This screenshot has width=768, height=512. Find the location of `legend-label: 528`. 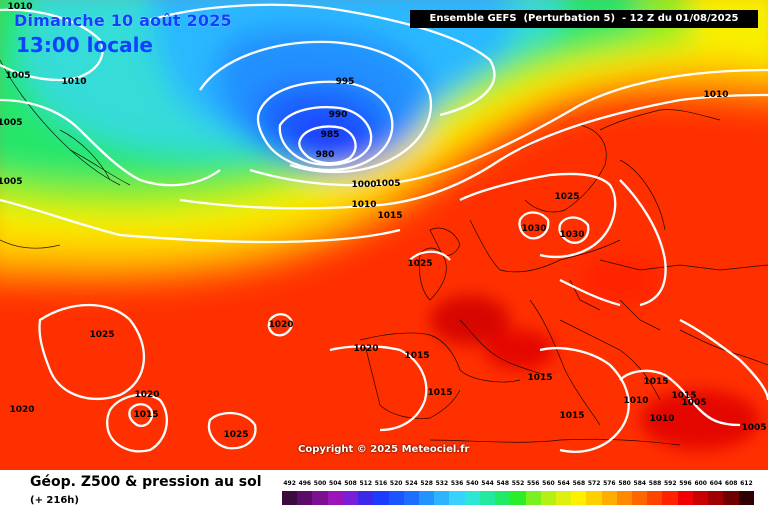

legend-label: 528 is located at coordinates (426, 483).